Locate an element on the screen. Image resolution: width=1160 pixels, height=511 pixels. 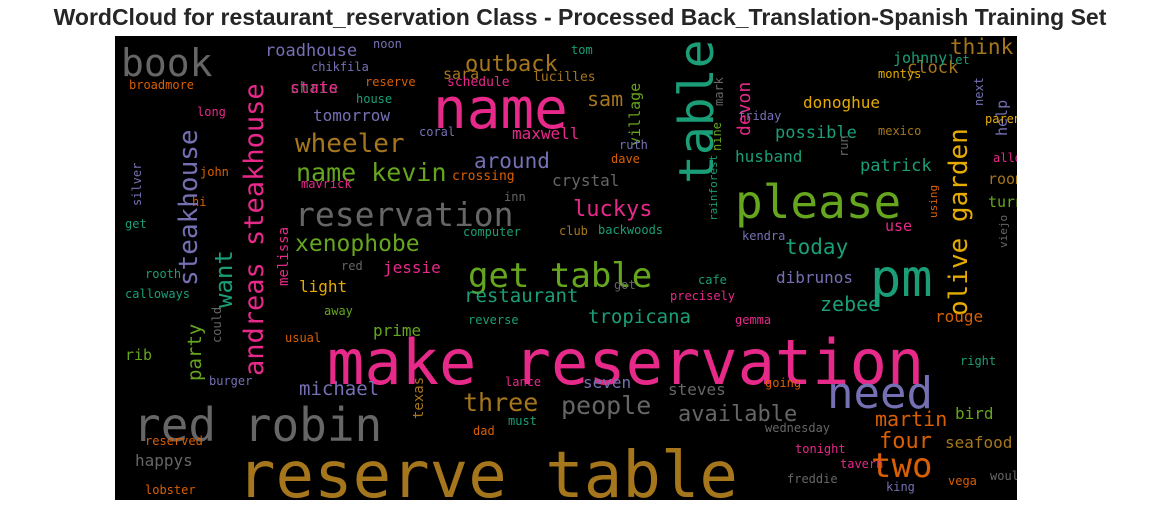
word-chikfila: chikfila is located at coordinates (340, 67).